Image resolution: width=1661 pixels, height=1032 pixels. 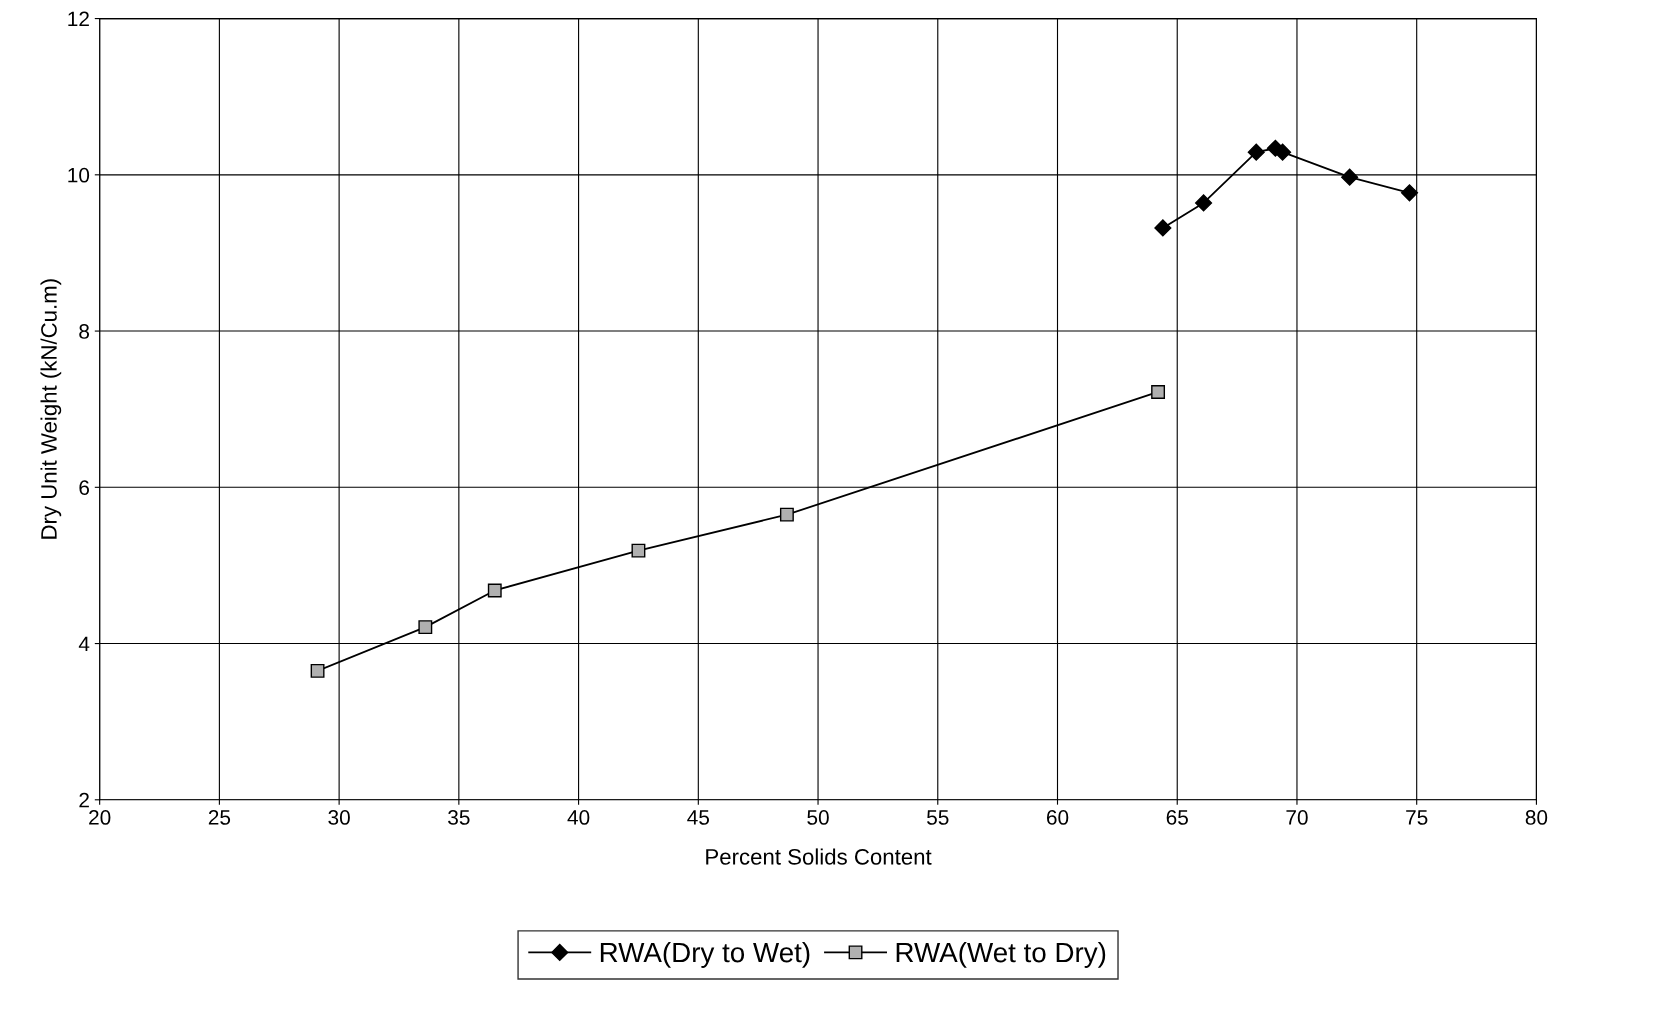 What do you see at coordinates (938, 817) in the screenshot?
I see `x-tick-label: 55` at bounding box center [938, 817].